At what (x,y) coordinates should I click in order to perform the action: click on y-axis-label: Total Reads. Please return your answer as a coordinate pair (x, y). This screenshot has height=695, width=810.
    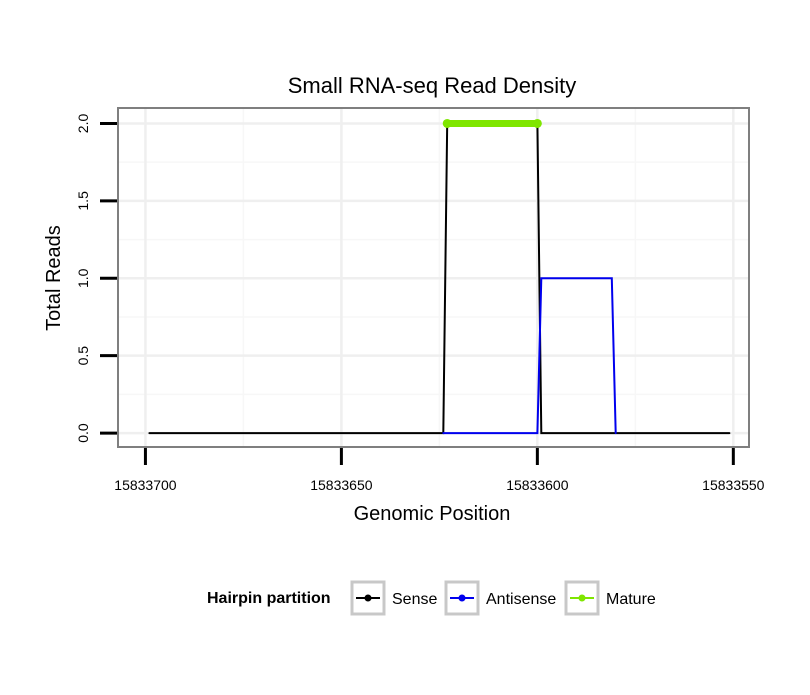
    Looking at the image, I should click on (54, 278).